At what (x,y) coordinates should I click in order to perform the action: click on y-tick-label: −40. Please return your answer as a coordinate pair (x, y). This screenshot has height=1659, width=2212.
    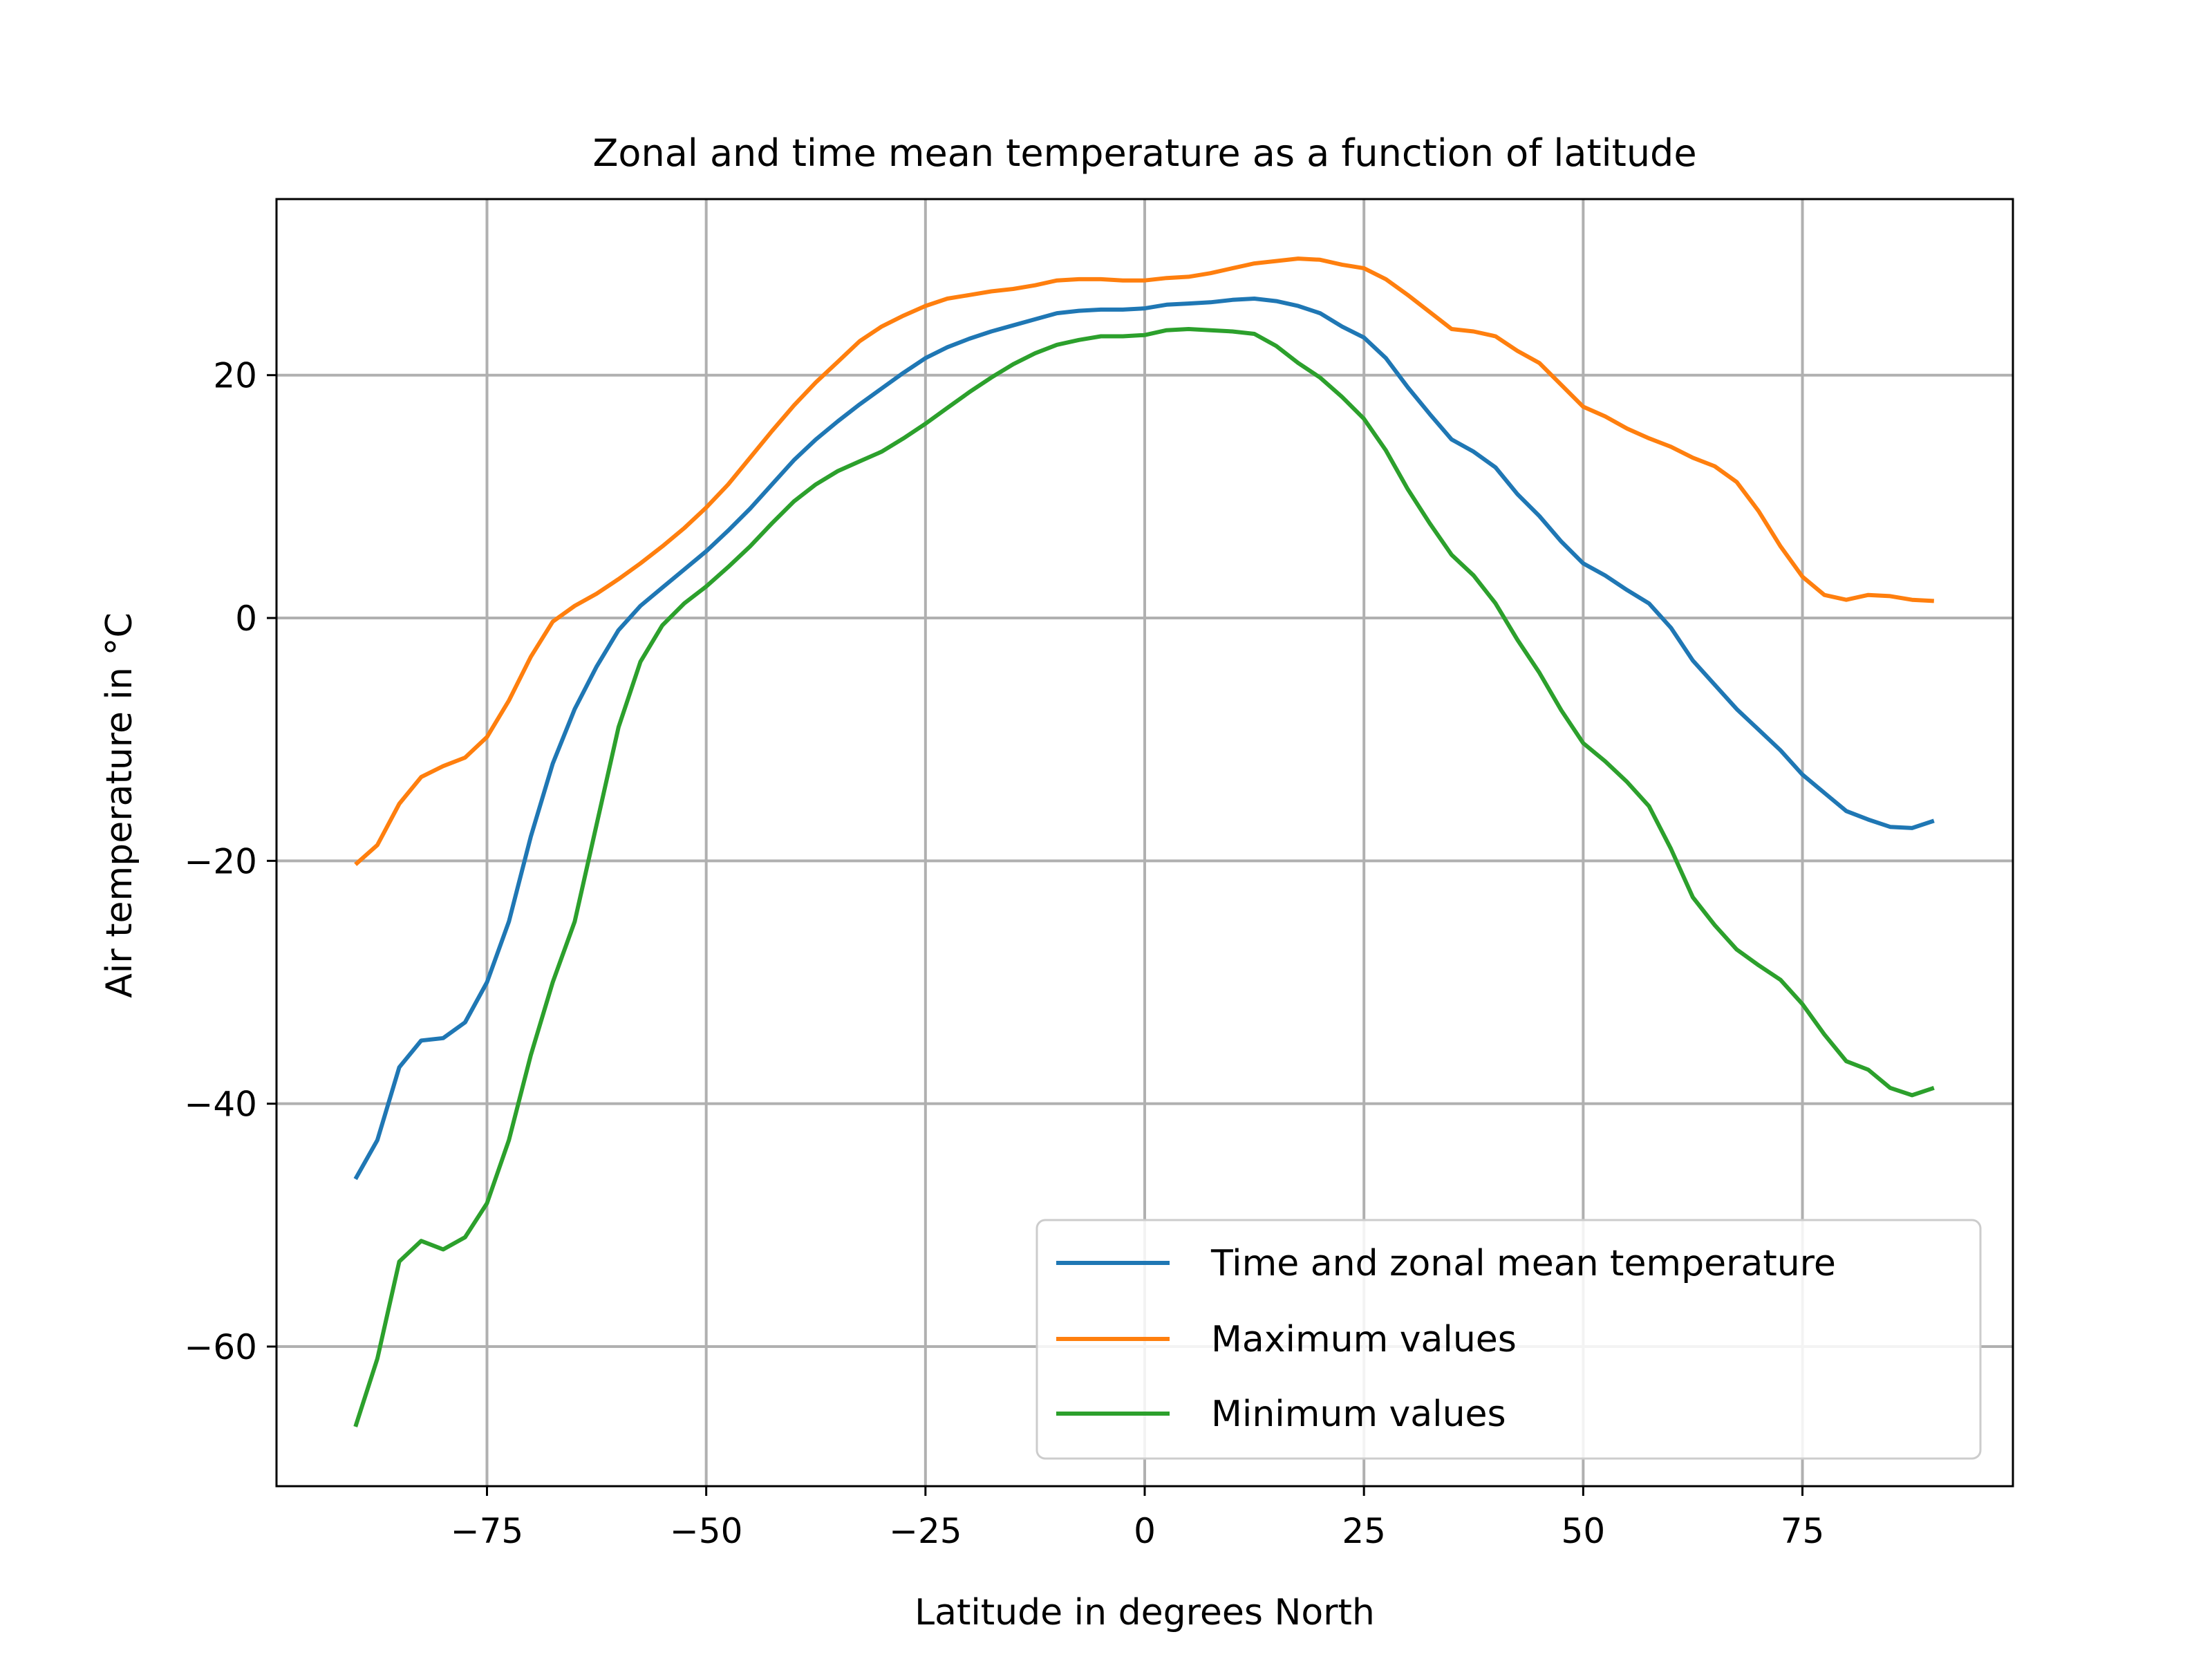
    Looking at the image, I should click on (221, 1105).